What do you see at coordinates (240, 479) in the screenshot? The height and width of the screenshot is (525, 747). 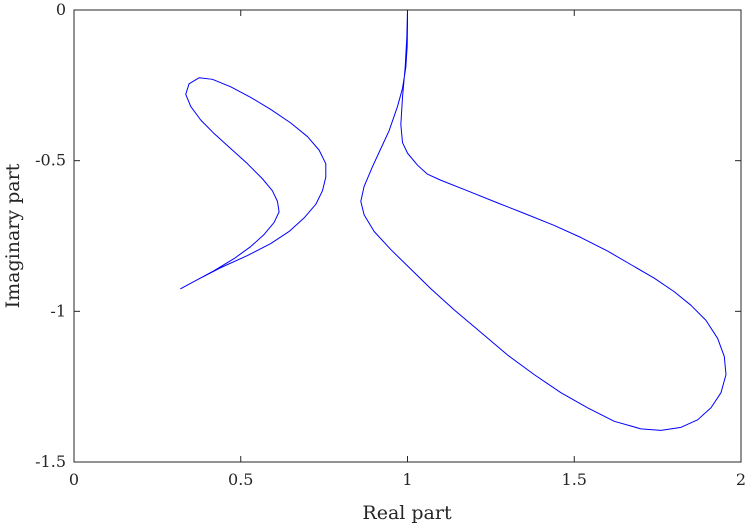 I see `x-tick-label: 0.5` at bounding box center [240, 479].